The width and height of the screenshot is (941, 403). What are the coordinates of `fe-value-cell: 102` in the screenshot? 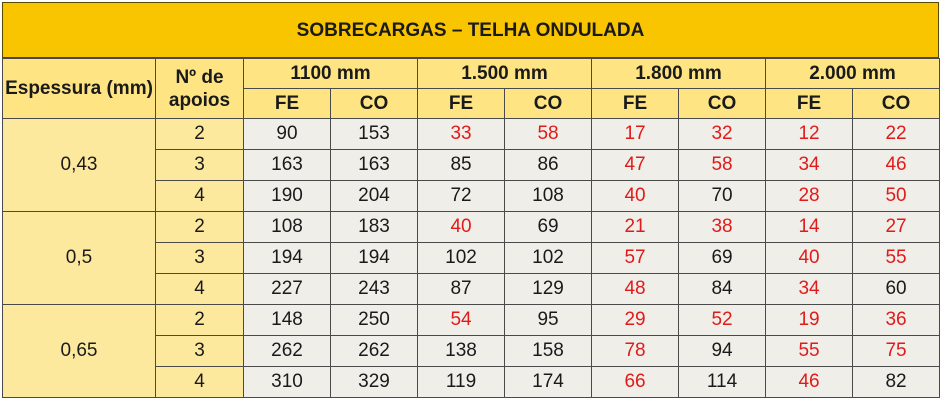 It's located at (461, 258).